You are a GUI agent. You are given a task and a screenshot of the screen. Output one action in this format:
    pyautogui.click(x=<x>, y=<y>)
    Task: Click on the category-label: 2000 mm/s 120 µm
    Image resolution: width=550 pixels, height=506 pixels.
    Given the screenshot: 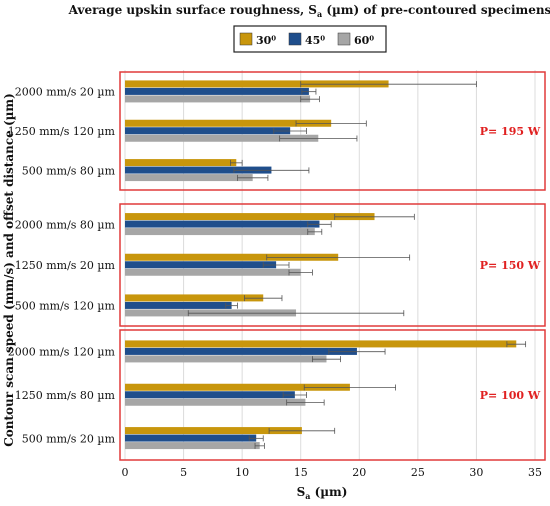 What is the action you would take?
    pyautogui.click(x=62, y=352)
    